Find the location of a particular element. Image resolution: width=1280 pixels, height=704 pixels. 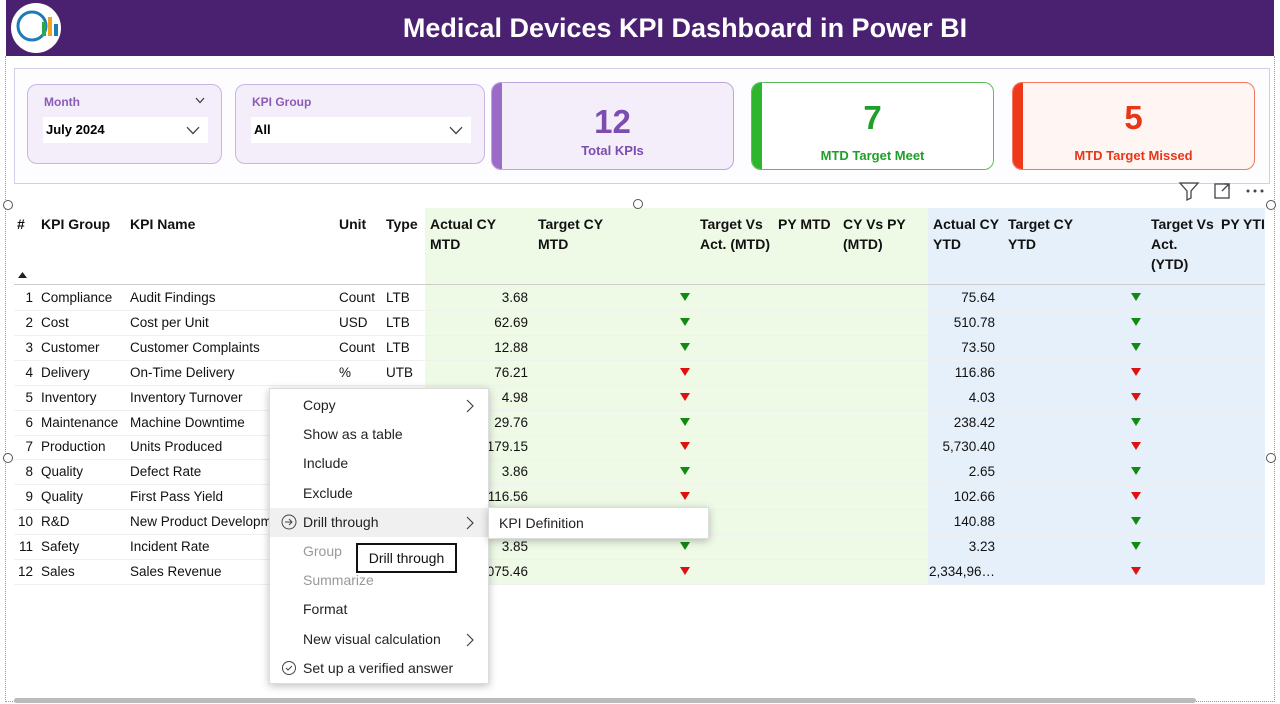

menu-icon is located at coordinates (289, 667).